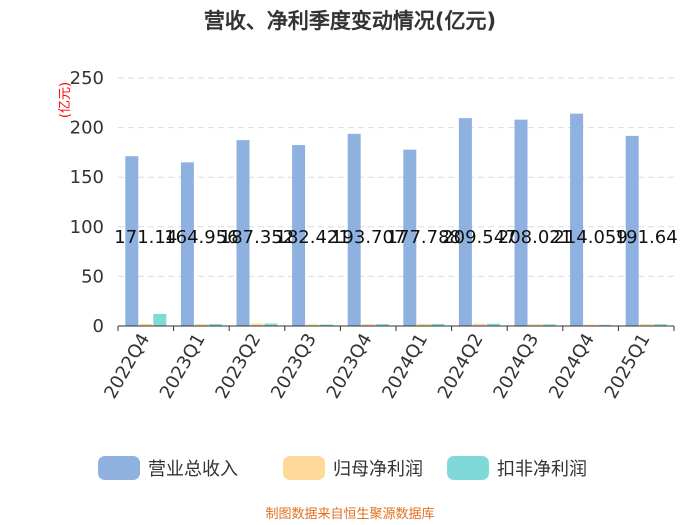  What do you see at coordinates (201, 237) in the screenshot?
I see `data-label: 164.956` at bounding box center [201, 237].